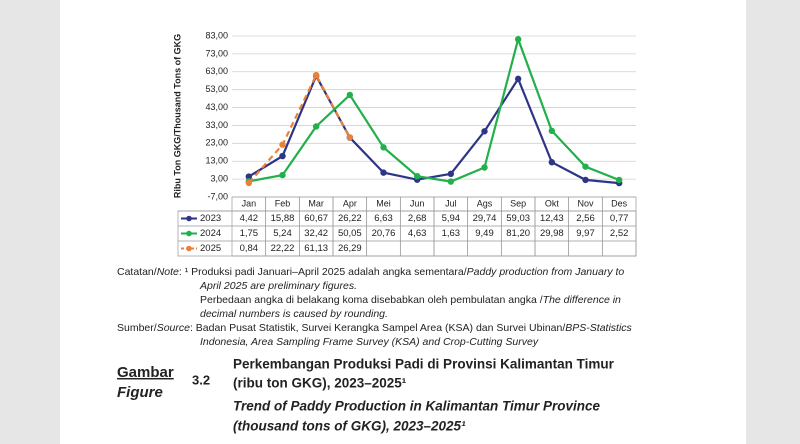 The image size is (800, 444). I want to click on x-tick-label: Okt, so click(552, 203).